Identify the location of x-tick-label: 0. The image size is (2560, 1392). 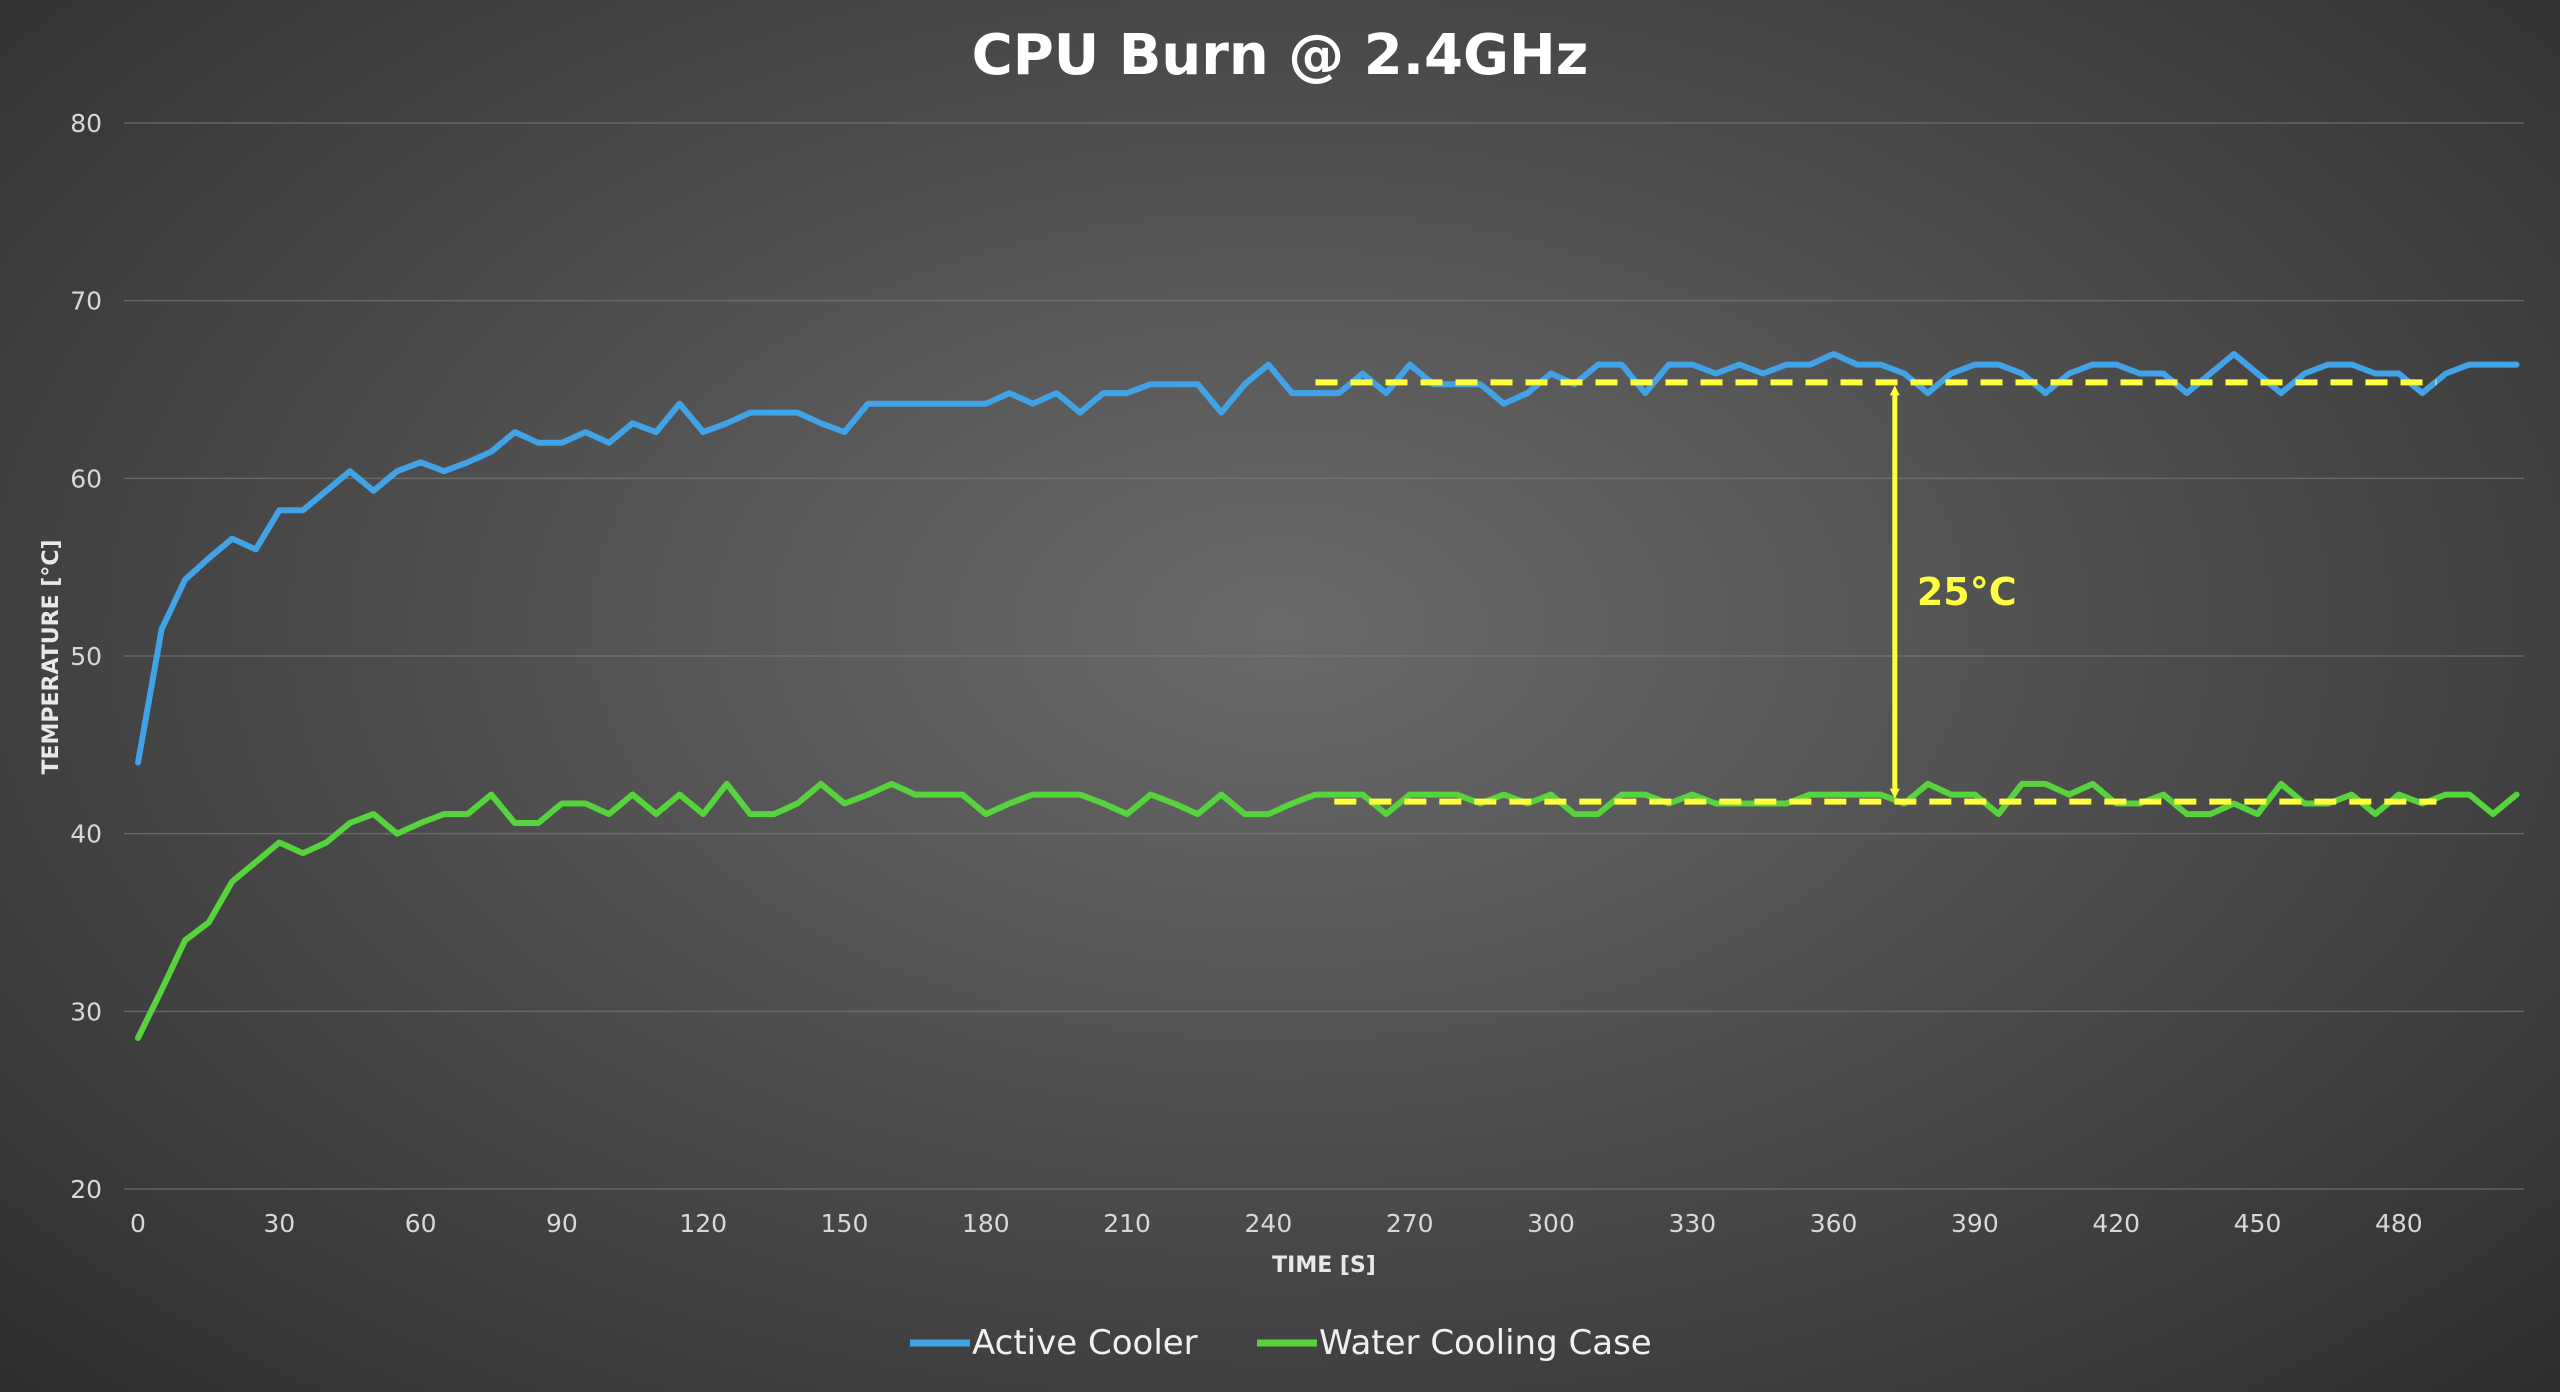
(138, 1223).